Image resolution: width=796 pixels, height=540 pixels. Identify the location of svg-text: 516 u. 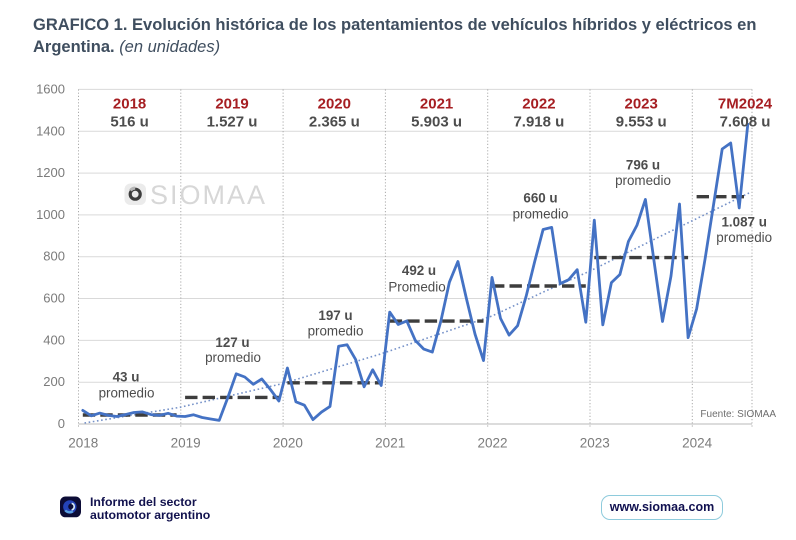
(129, 122).